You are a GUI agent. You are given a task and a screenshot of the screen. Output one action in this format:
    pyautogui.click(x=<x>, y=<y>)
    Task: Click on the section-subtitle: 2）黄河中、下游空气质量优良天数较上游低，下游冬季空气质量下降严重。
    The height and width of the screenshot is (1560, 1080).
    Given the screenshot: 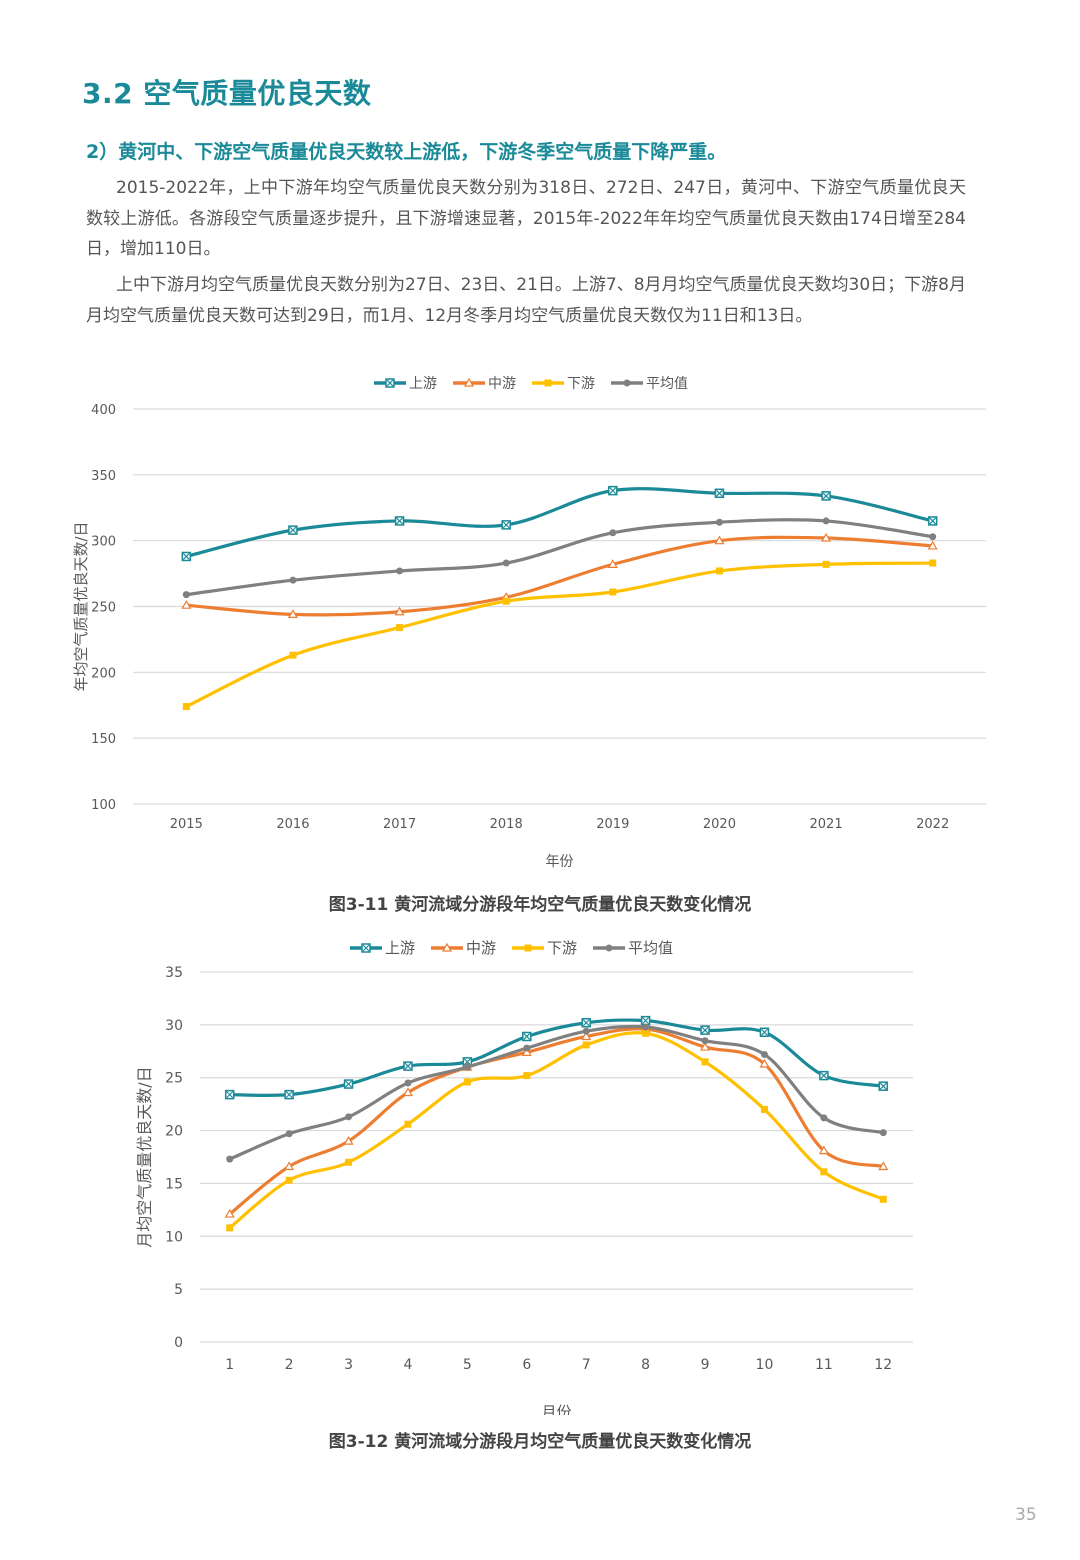 What is the action you would take?
    pyautogui.click(x=406, y=152)
    